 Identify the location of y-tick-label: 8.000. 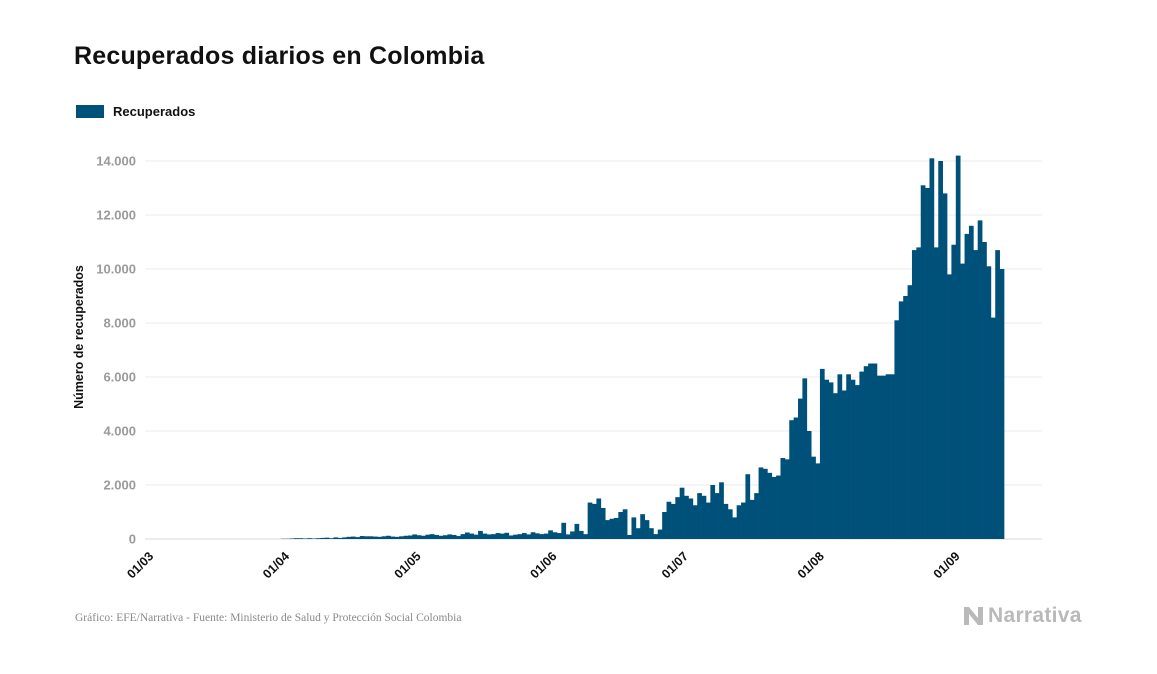
(119, 323).